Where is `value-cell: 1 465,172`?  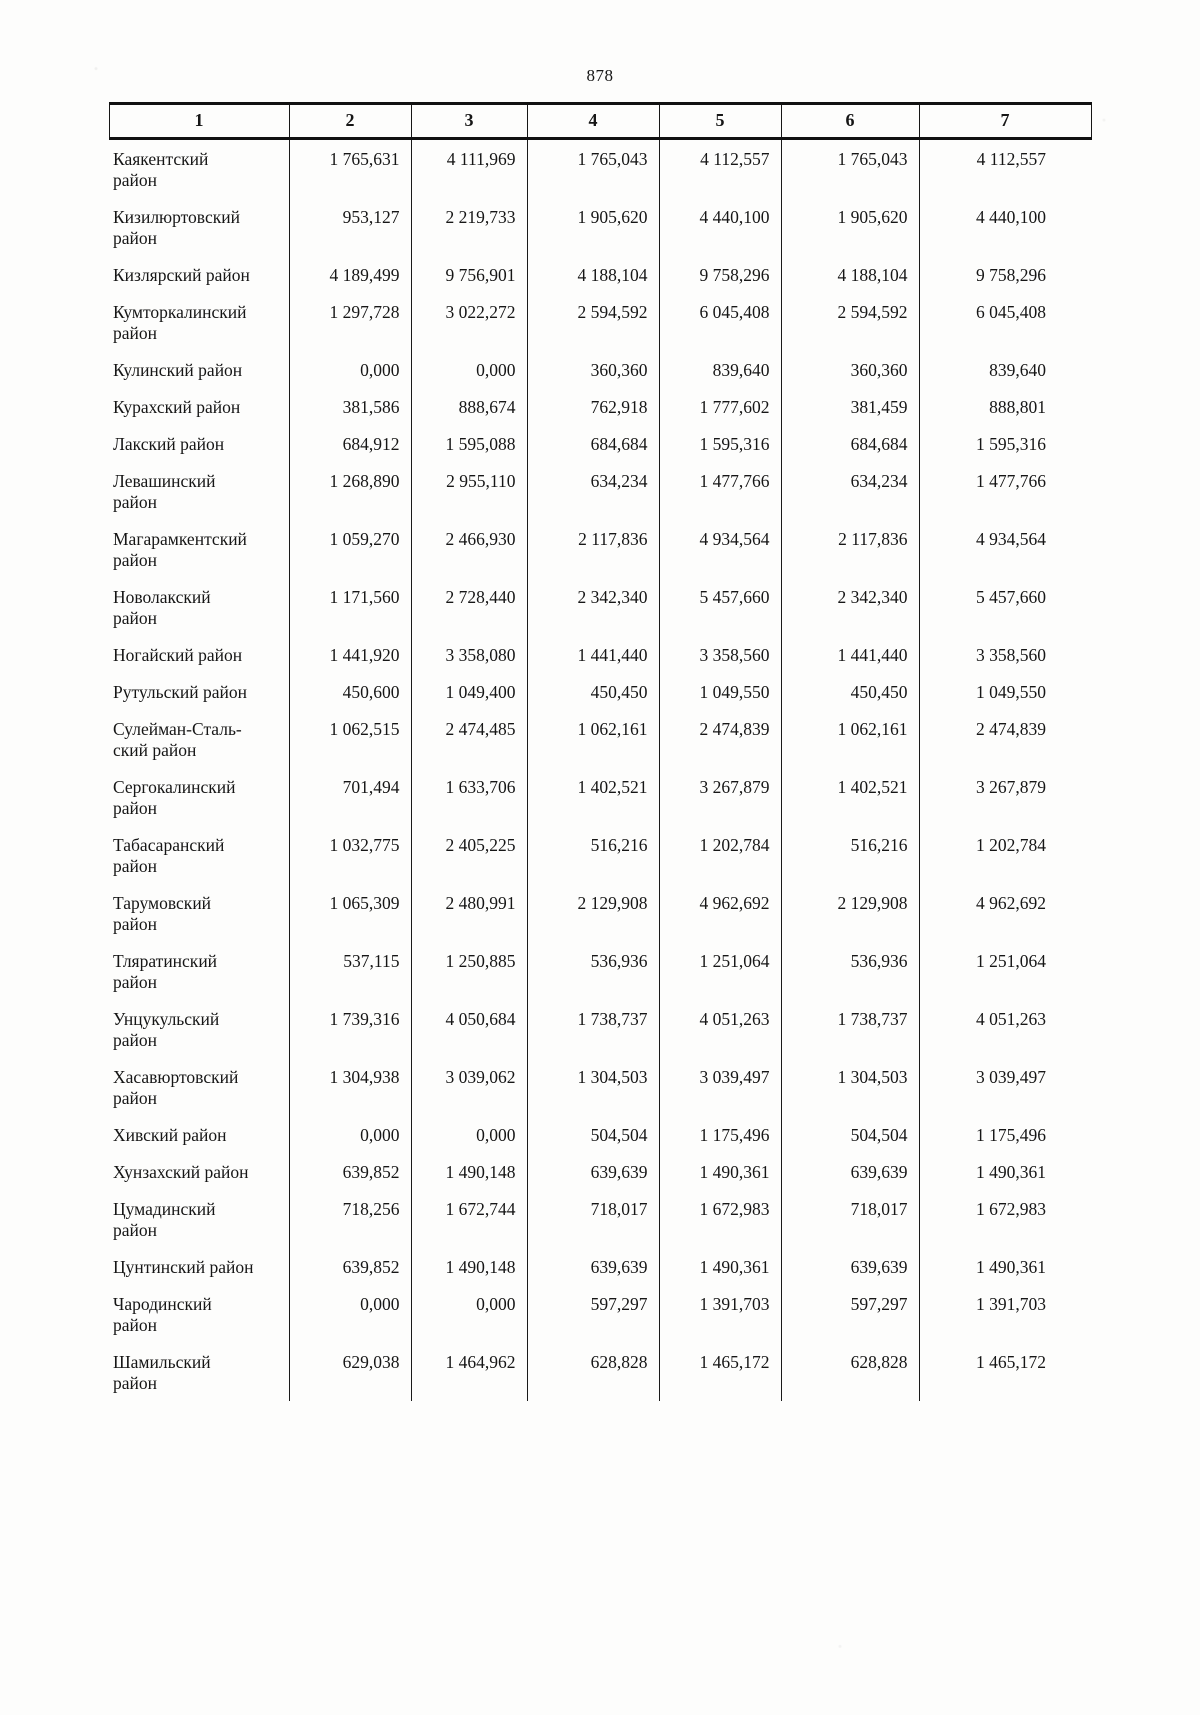 value-cell: 1 465,172 is located at coordinates (719, 1372).